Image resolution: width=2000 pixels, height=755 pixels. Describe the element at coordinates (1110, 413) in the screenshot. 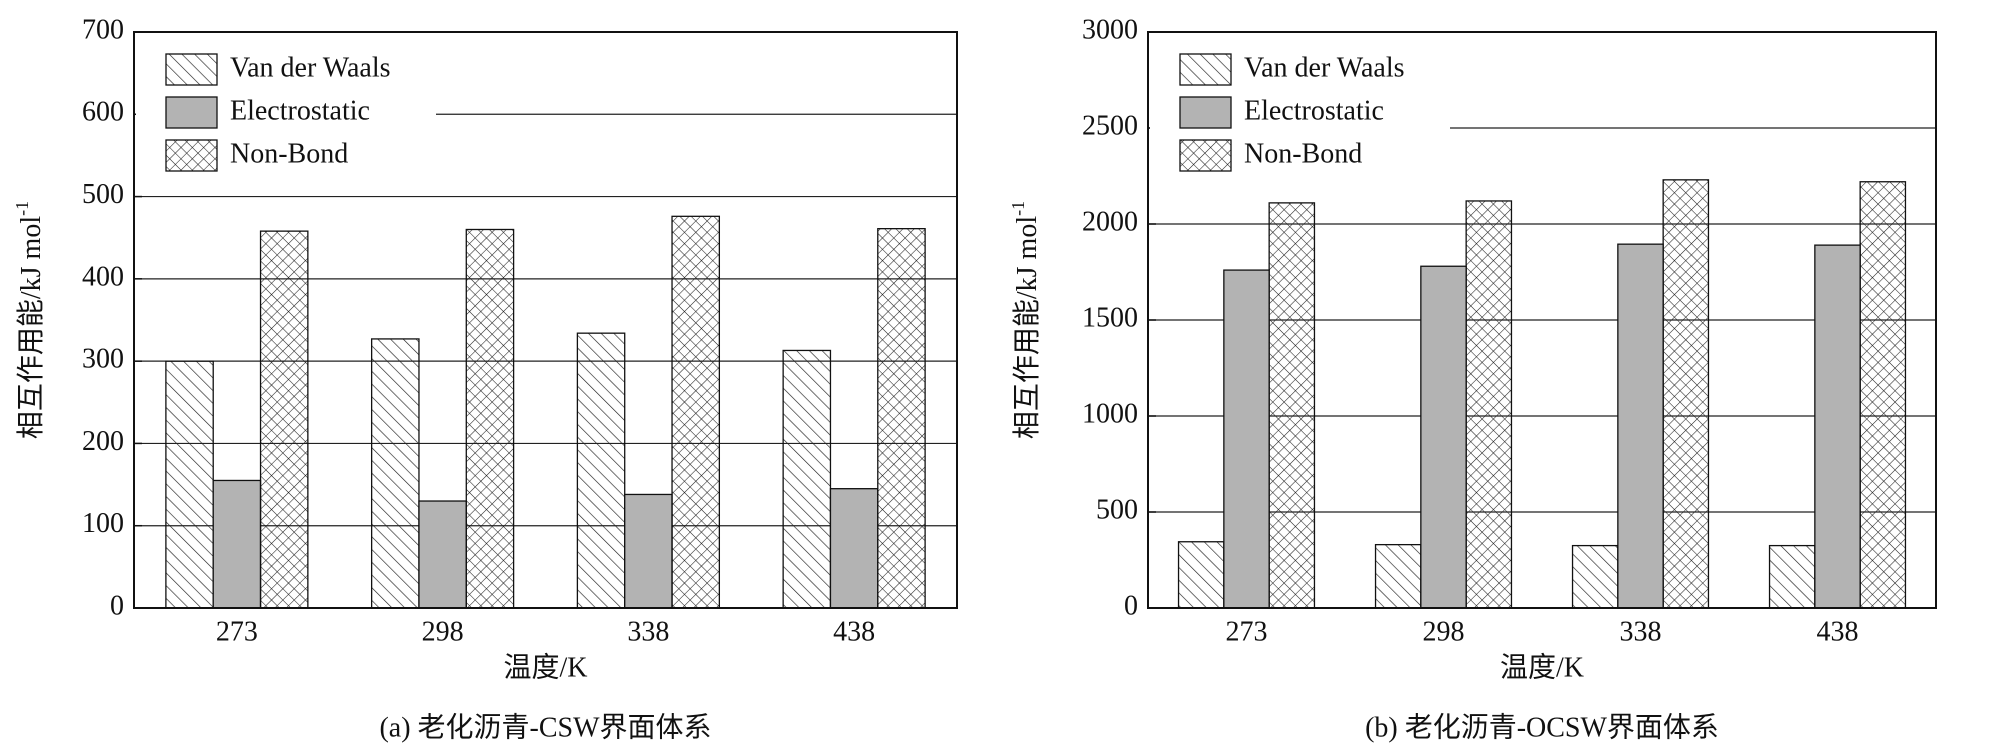

I see `y-tick-label: 1000` at that location.